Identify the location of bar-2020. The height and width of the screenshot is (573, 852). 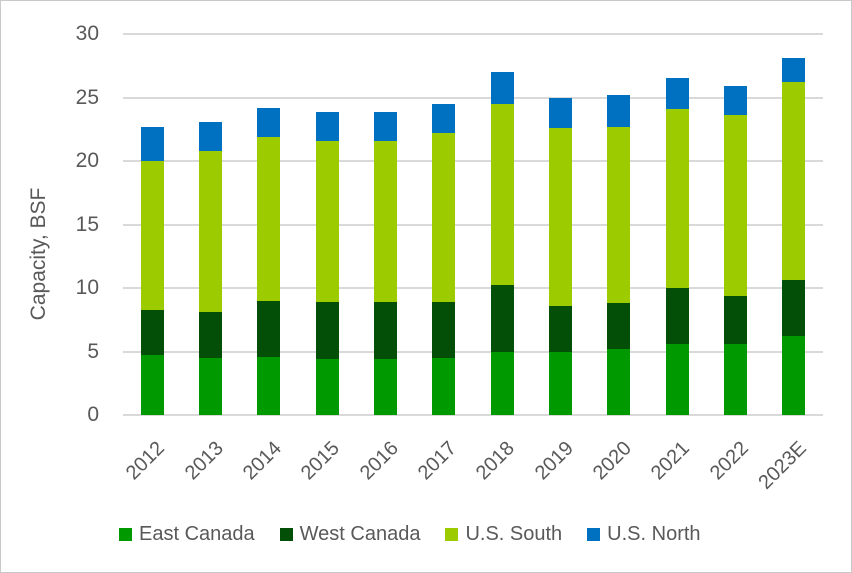
(619, 254).